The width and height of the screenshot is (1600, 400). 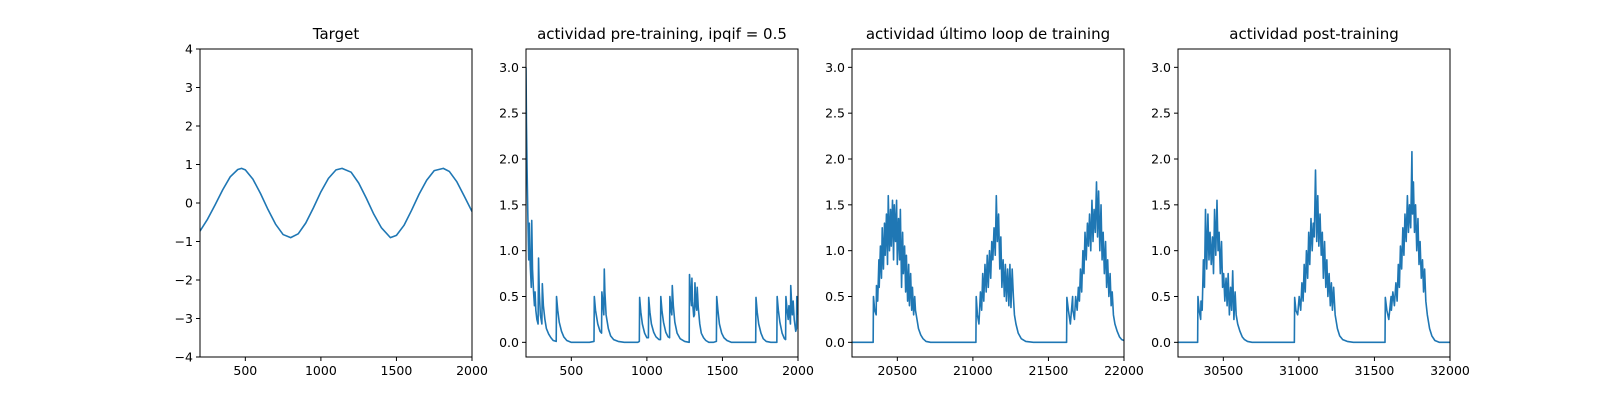 What do you see at coordinates (897, 370) in the screenshot?
I see `x-tick-label: 20500` at bounding box center [897, 370].